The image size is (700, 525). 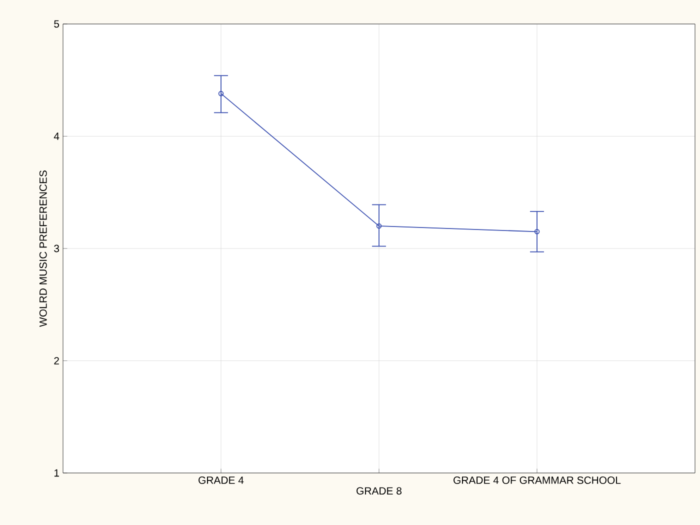 I want to click on y-tick-label: 5, so click(x=57, y=24).